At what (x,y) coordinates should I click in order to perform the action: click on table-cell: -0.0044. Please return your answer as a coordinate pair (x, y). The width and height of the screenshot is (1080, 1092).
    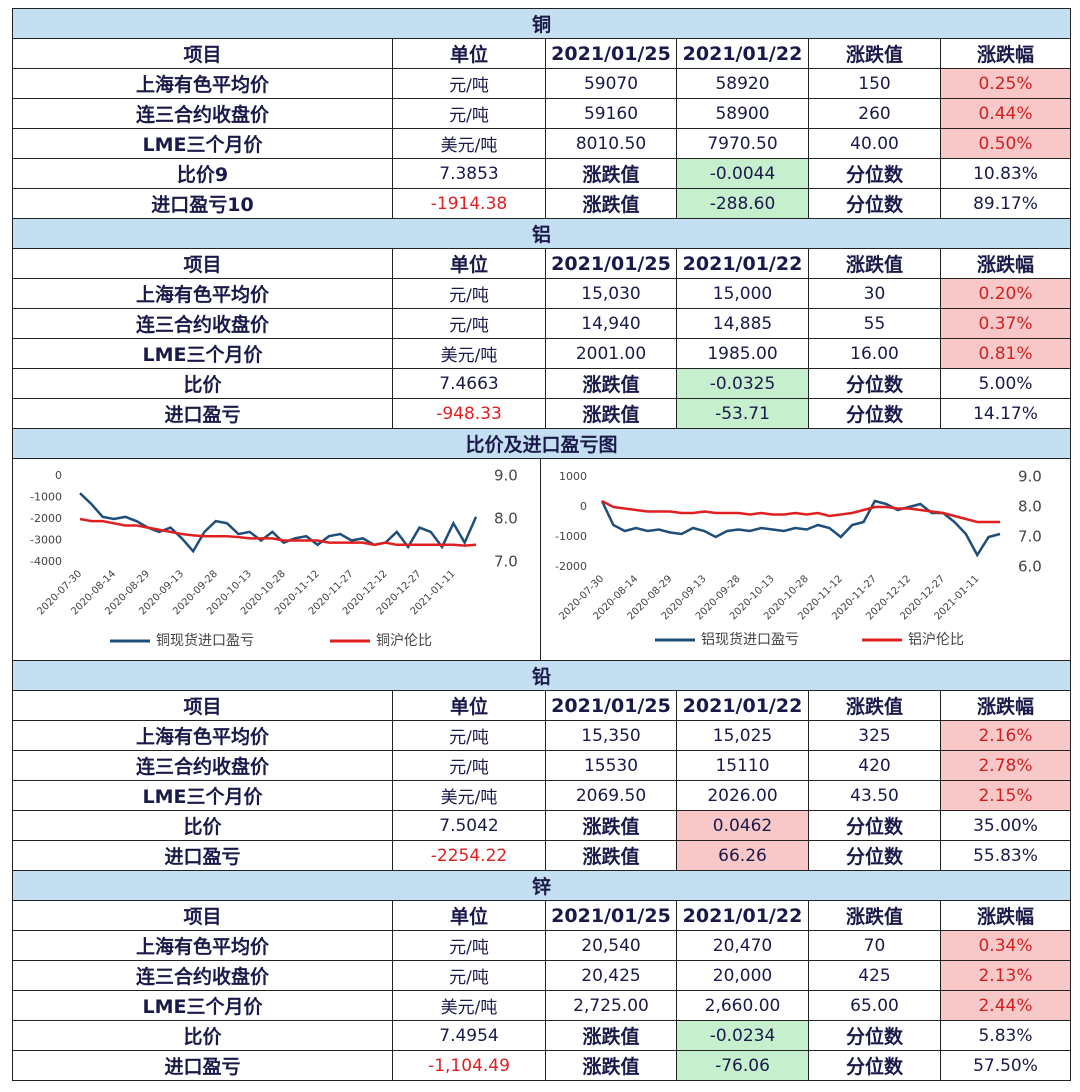
    Looking at the image, I should click on (742, 173).